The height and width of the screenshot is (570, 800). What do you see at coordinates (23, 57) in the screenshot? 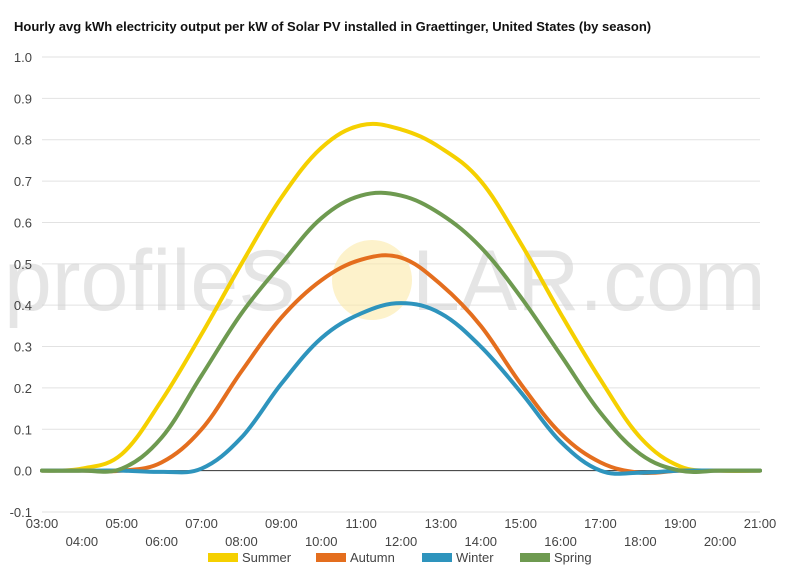
I see `y-tick-label: 1.0` at bounding box center [23, 57].